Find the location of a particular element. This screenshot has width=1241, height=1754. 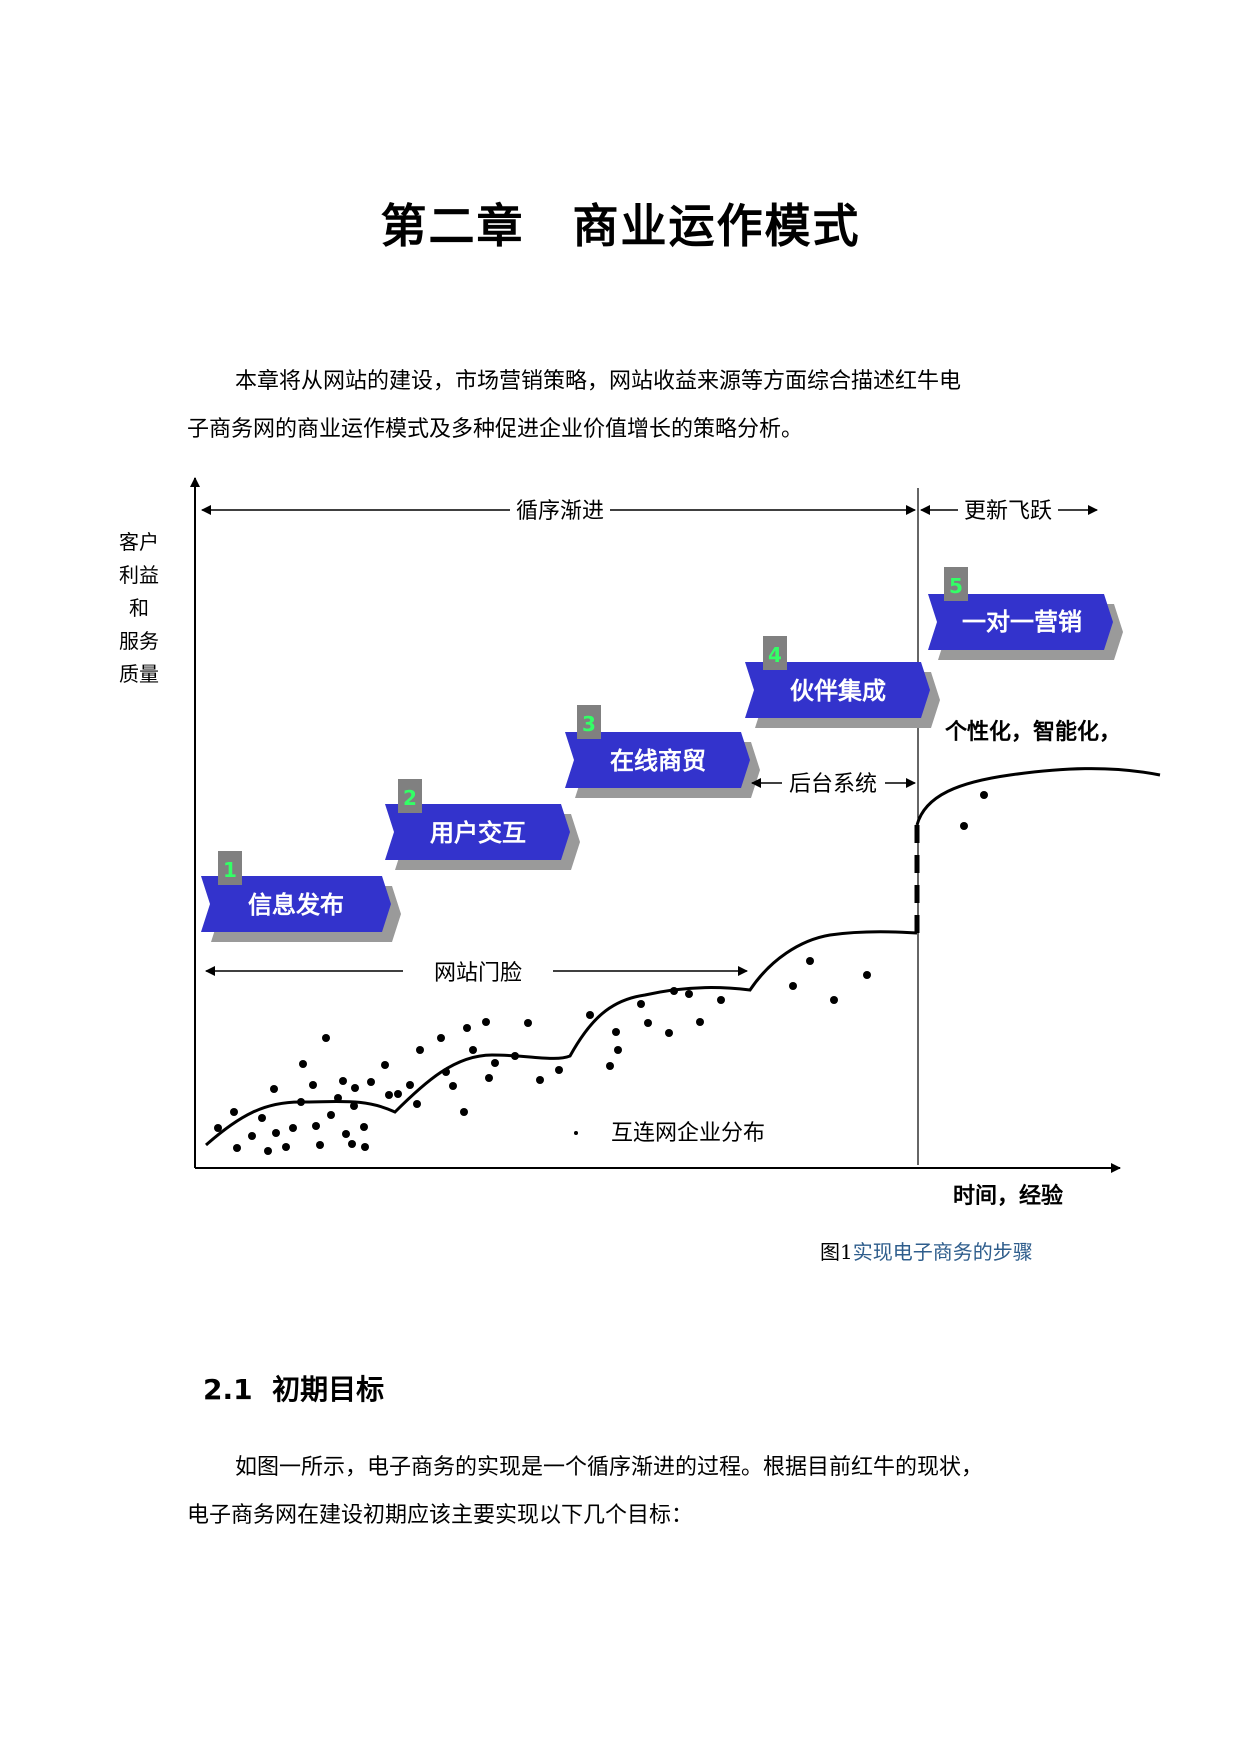

step-4-label: 伙伴集成 is located at coordinates (838, 691).